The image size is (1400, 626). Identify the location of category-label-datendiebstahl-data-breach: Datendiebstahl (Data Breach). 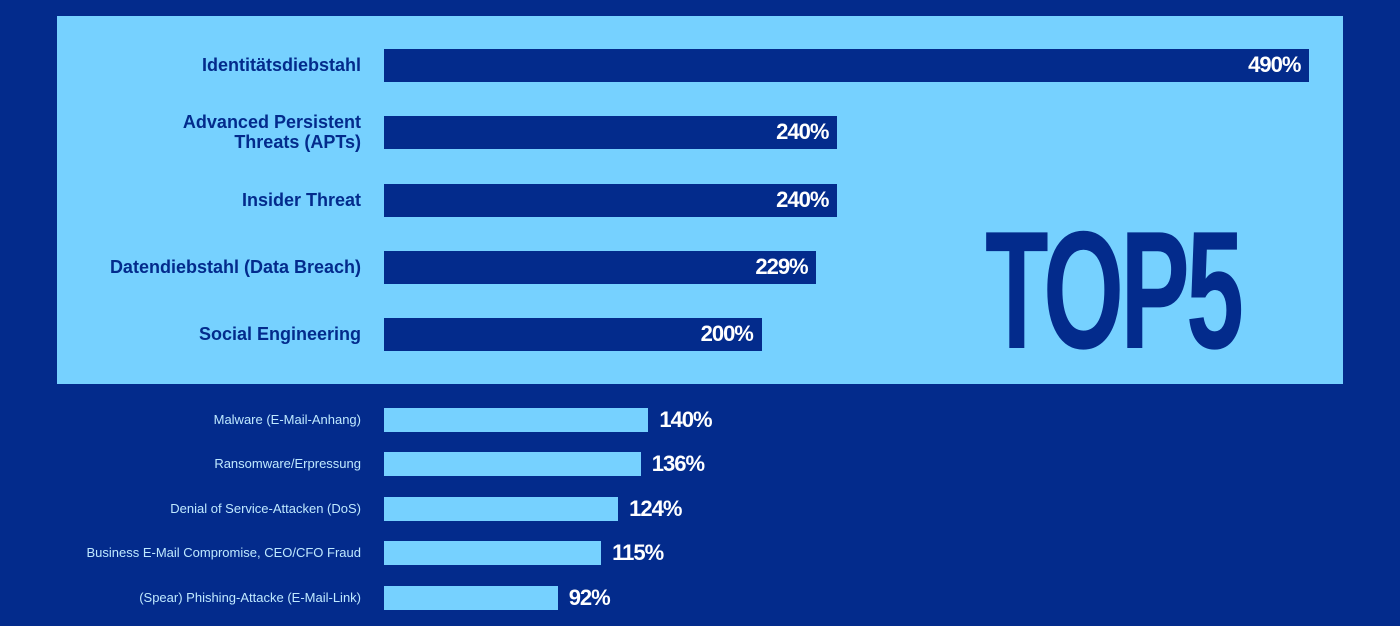
(235, 267).